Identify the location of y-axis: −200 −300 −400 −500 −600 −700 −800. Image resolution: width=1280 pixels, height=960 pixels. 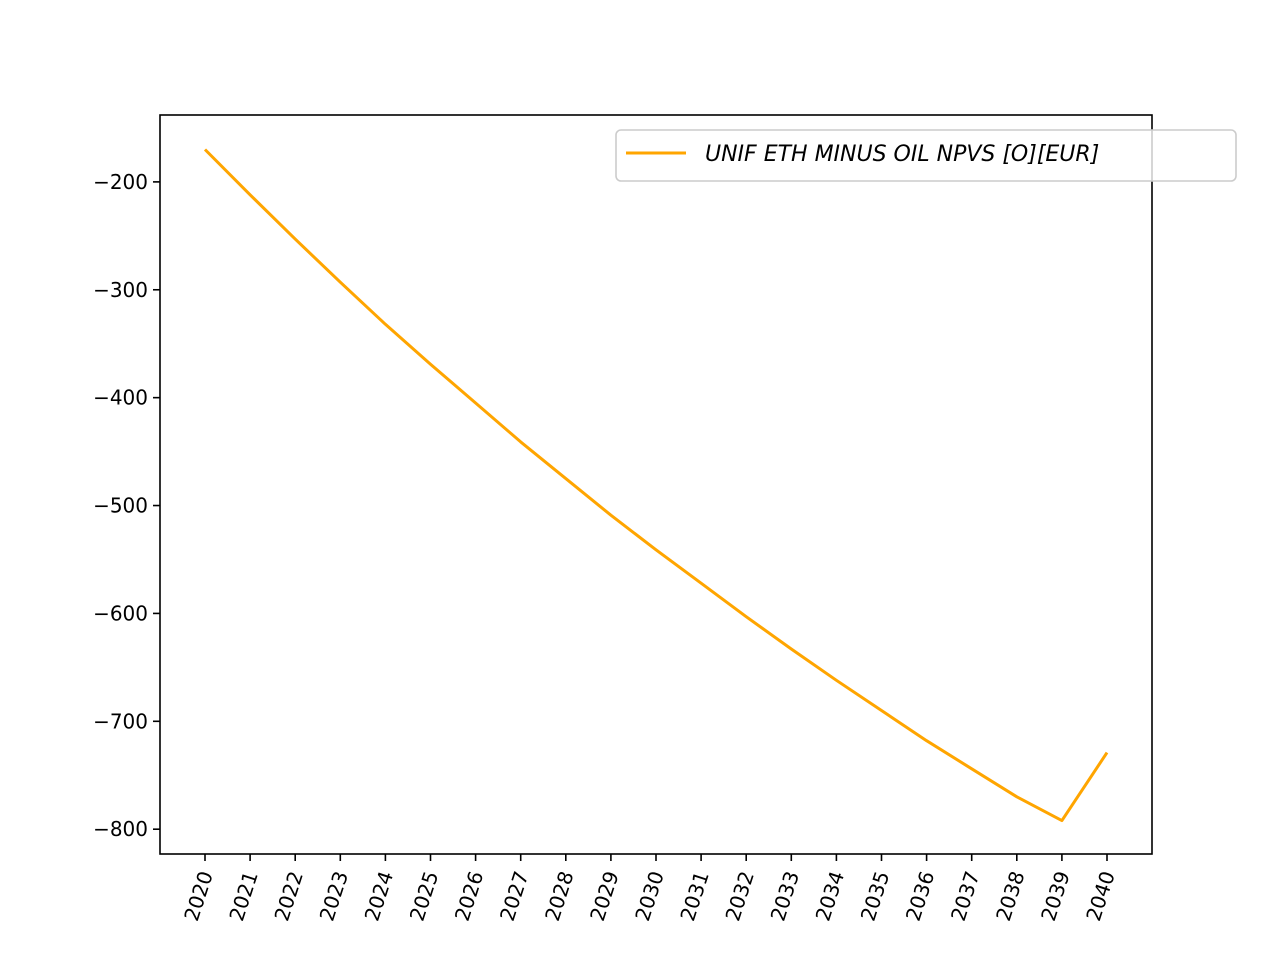
(126, 505).